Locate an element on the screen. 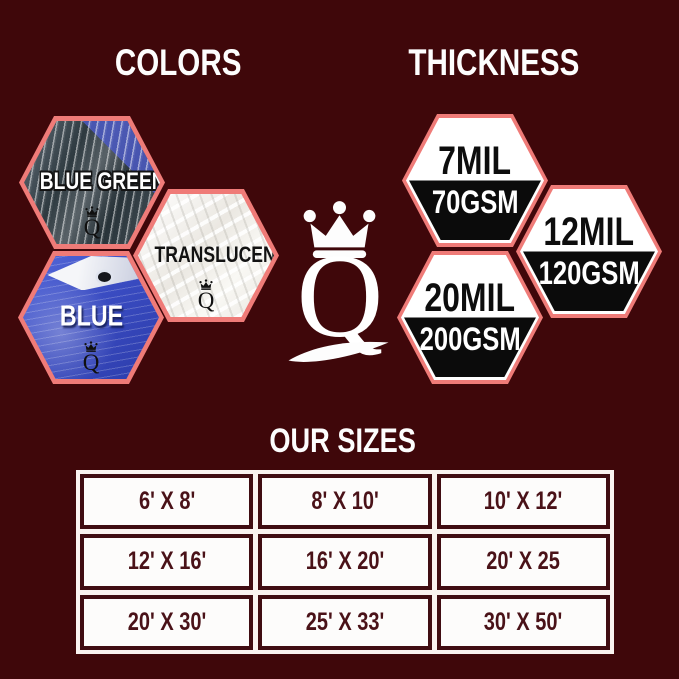 The width and height of the screenshot is (679, 679). thickness-badge-7mil: 7MIL 70GSM is located at coordinates (475, 180).